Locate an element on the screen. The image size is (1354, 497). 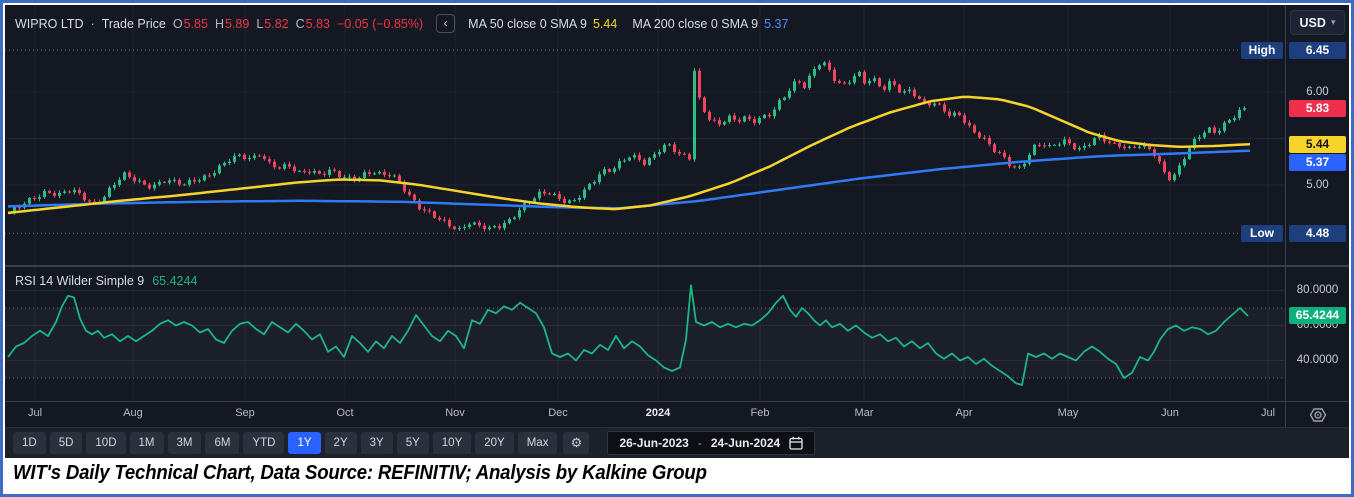
chevron-down-icon: ▾ is located at coordinates (1333, 22).